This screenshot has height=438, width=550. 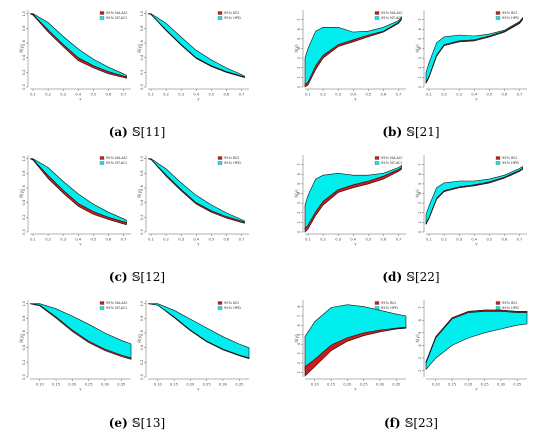 I want to click on figure-caption: (f) 𝕊[23], so click(x=411, y=423).